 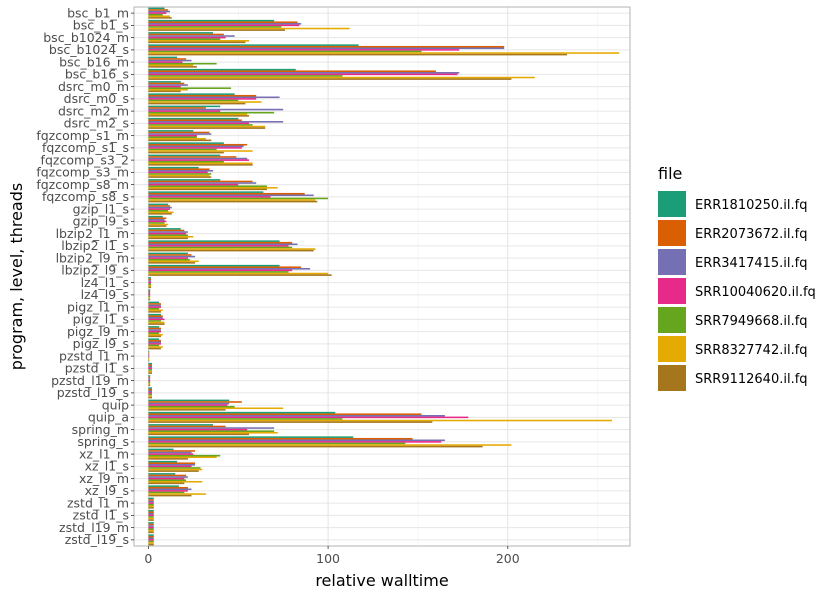 What do you see at coordinates (172, 137) in the screenshot?
I see `bar-fqzcomp_s1_m-SRR7949668.il.fq` at bounding box center [172, 137].